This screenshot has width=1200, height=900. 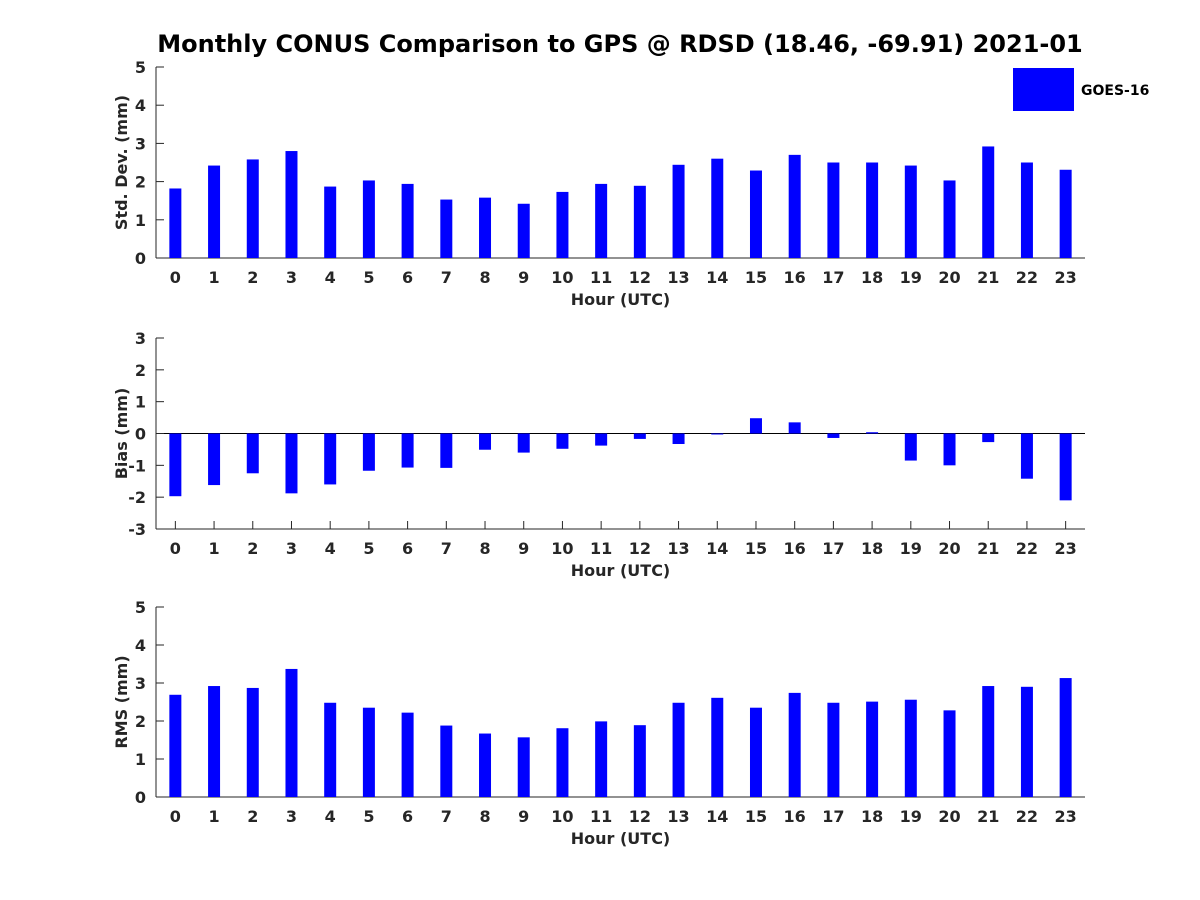 What do you see at coordinates (795, 816) in the screenshot?
I see `x-tick-label: 16` at bounding box center [795, 816].